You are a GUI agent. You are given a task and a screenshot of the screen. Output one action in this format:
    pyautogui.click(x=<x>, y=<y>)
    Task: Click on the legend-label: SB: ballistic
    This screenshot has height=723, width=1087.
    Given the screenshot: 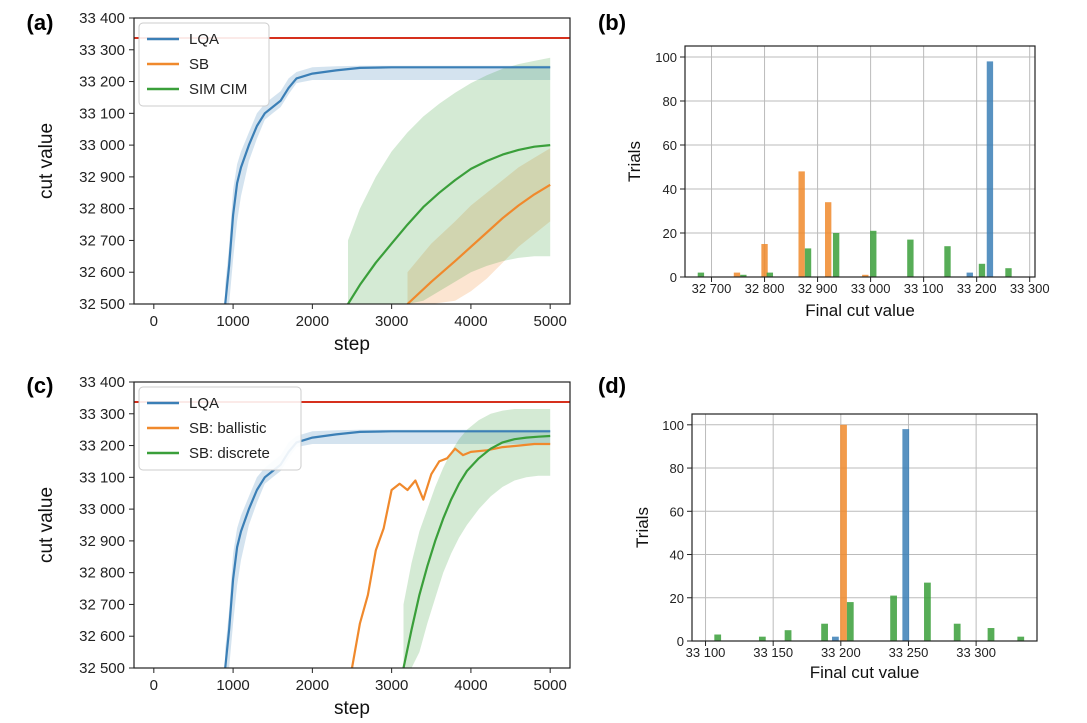 What is the action you would take?
    pyautogui.click(x=228, y=428)
    